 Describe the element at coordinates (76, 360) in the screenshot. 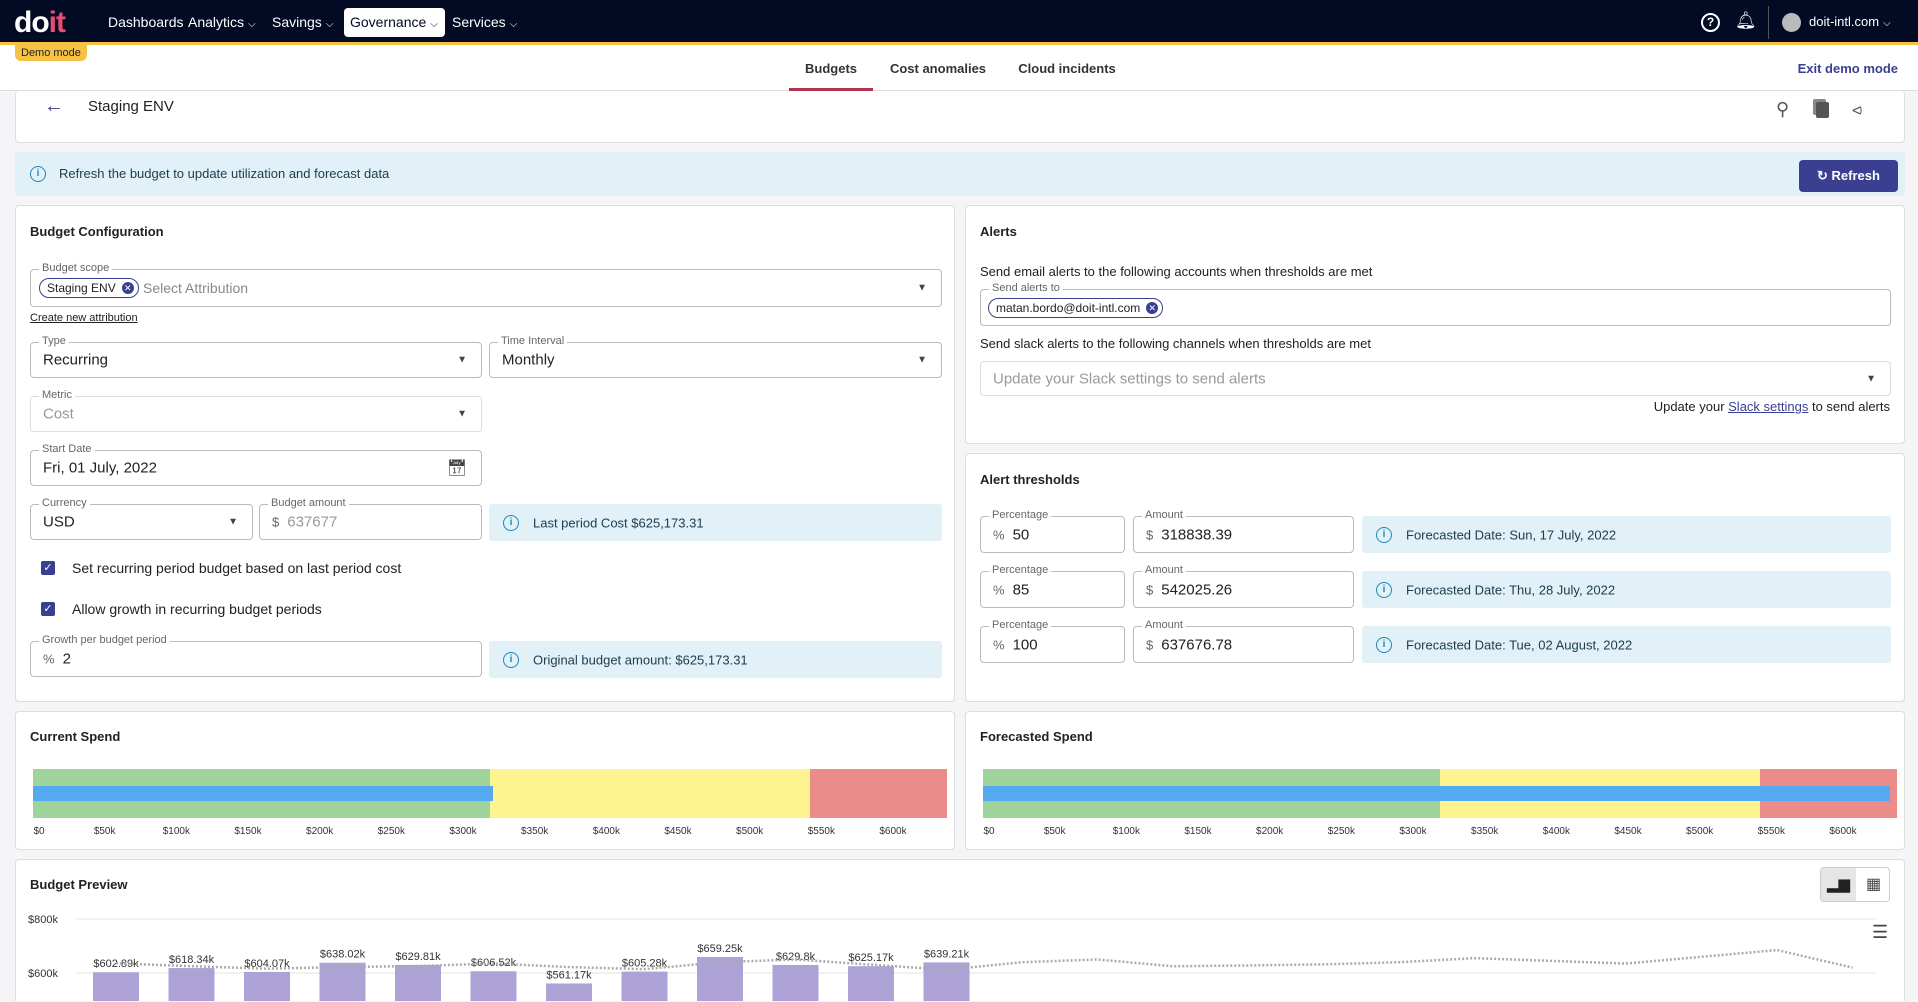

I see `field-value: Recurring` at that location.